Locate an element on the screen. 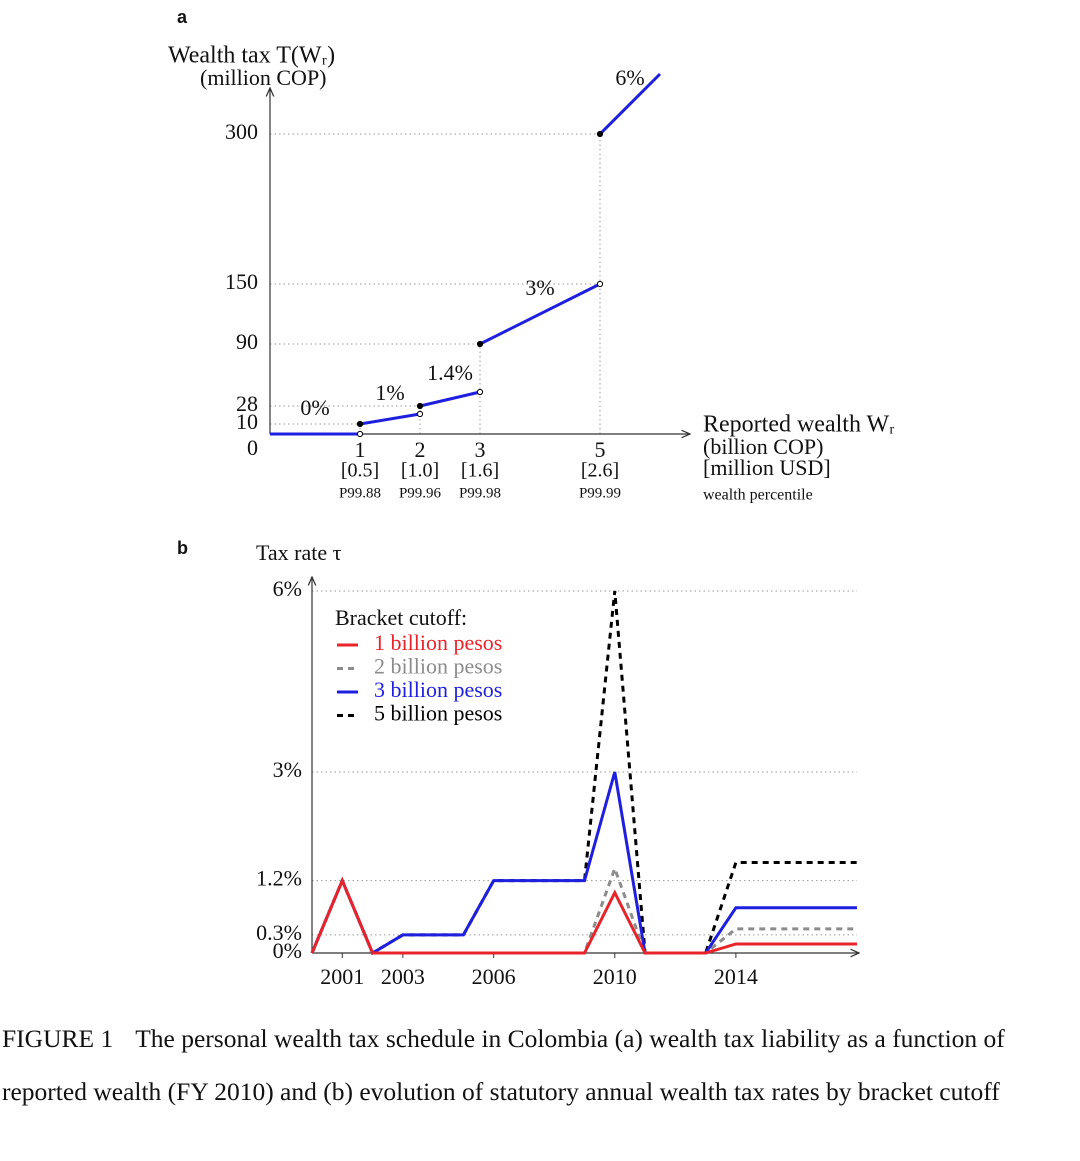 This screenshot has height=1161, width=1080. x-axis-unit: (billion COP) is located at coordinates (763, 446).